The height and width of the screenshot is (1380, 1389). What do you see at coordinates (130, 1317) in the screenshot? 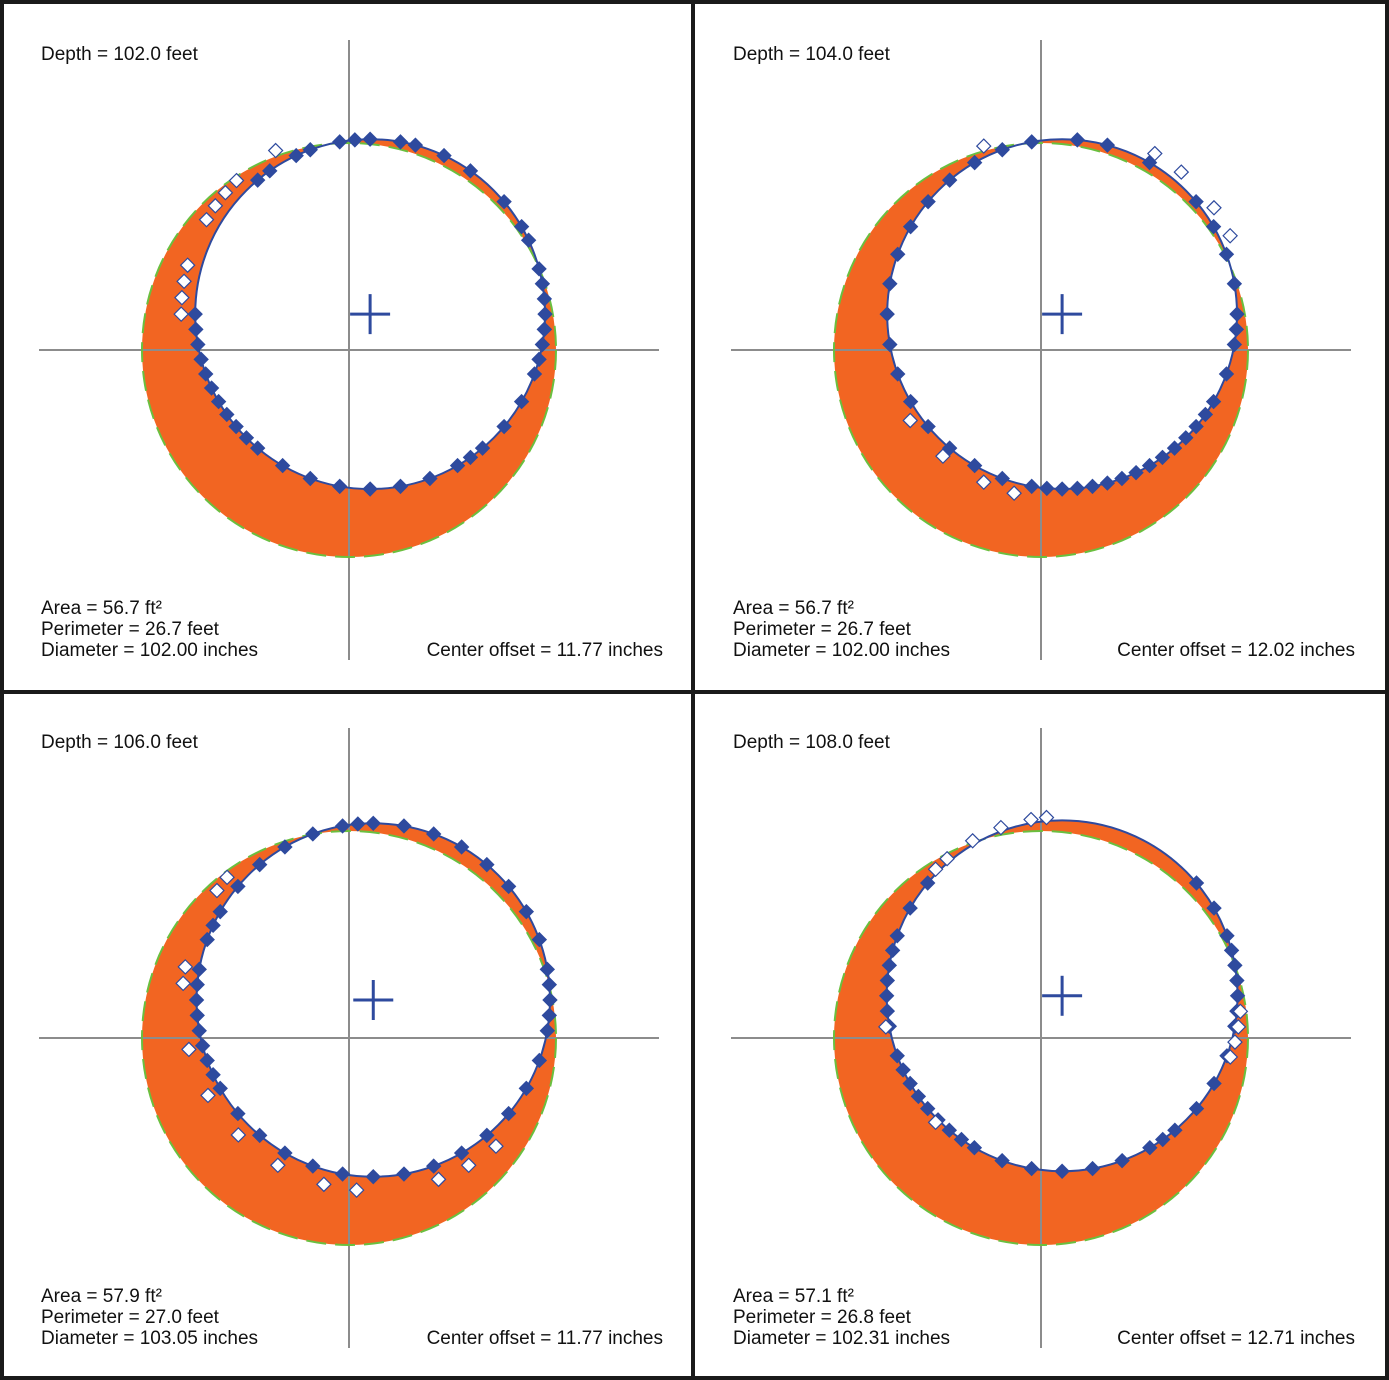
I see `perimeter-label: Perimeter = 27.0 feet` at bounding box center [130, 1317].